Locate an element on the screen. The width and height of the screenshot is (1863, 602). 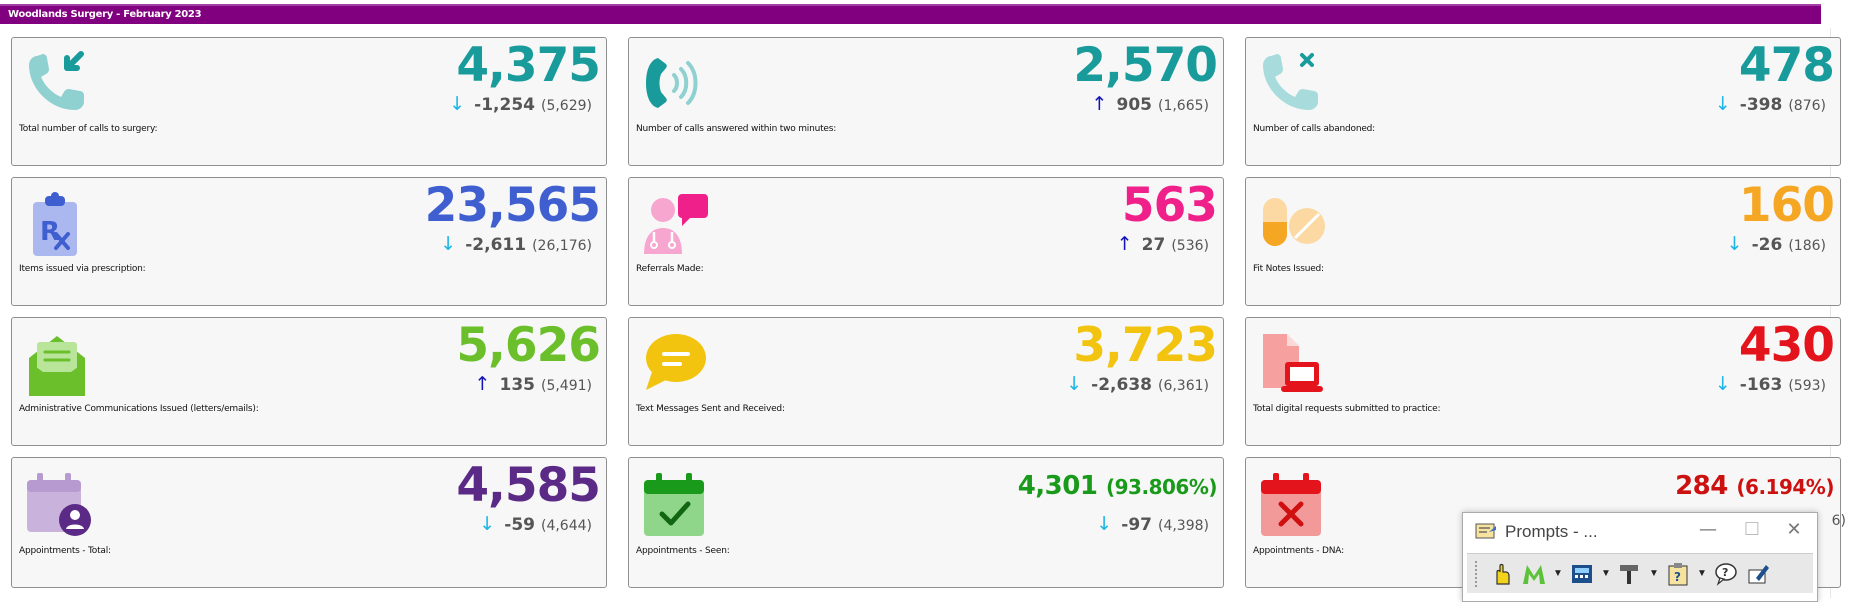
tile-label: Referrals Made: is located at coordinates (670, 269).